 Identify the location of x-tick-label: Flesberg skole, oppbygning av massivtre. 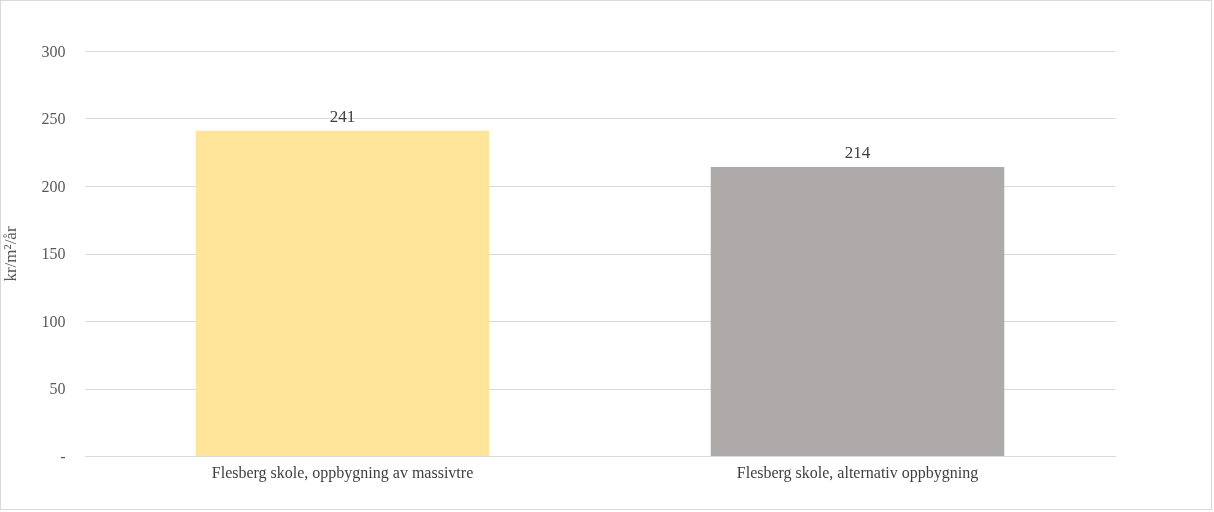
(342, 472).